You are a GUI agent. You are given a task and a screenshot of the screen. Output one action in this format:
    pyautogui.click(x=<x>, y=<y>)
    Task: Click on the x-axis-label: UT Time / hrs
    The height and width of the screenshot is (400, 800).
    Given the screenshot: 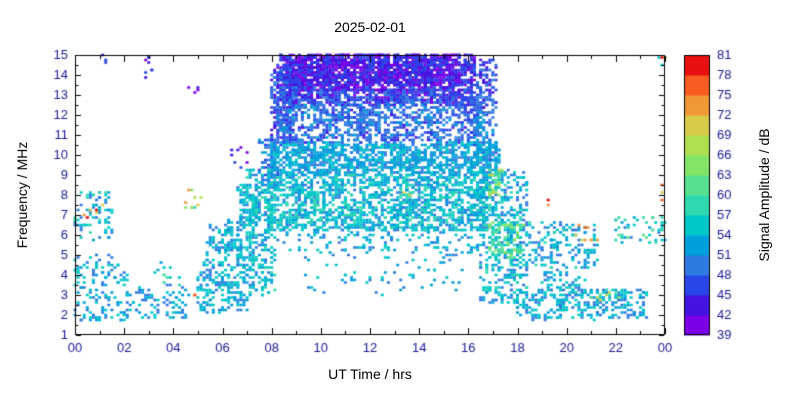 What is the action you would take?
    pyautogui.click(x=370, y=374)
    